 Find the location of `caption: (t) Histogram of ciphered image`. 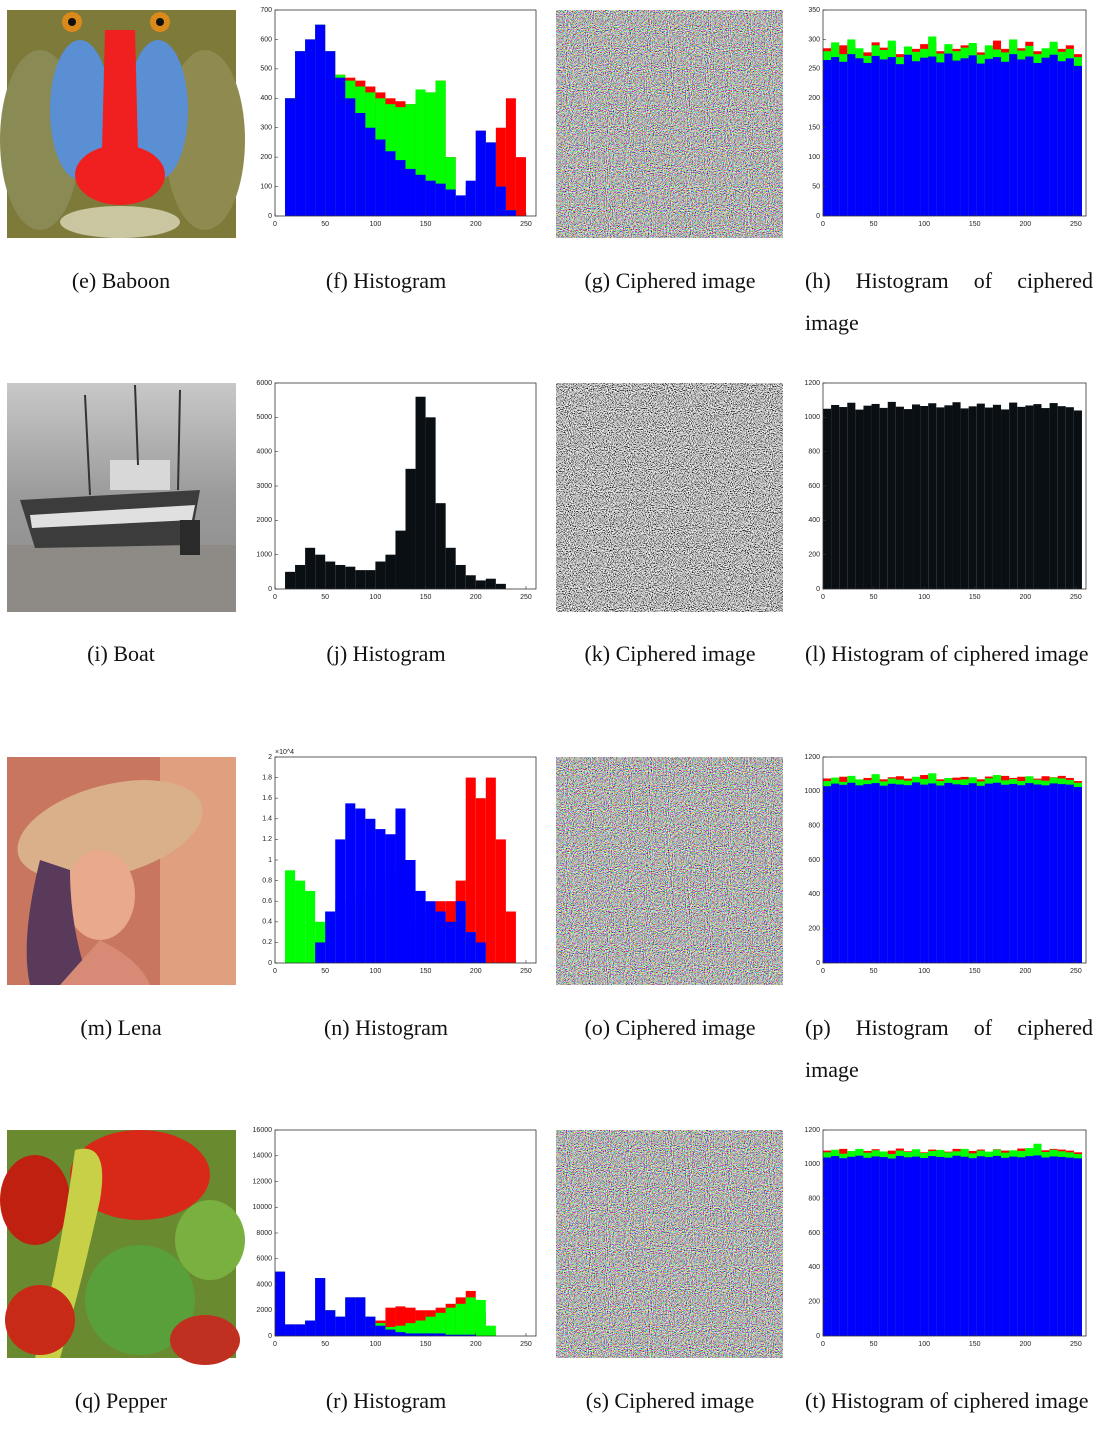

caption: (t) Histogram of ciphered image is located at coordinates (947, 1400).